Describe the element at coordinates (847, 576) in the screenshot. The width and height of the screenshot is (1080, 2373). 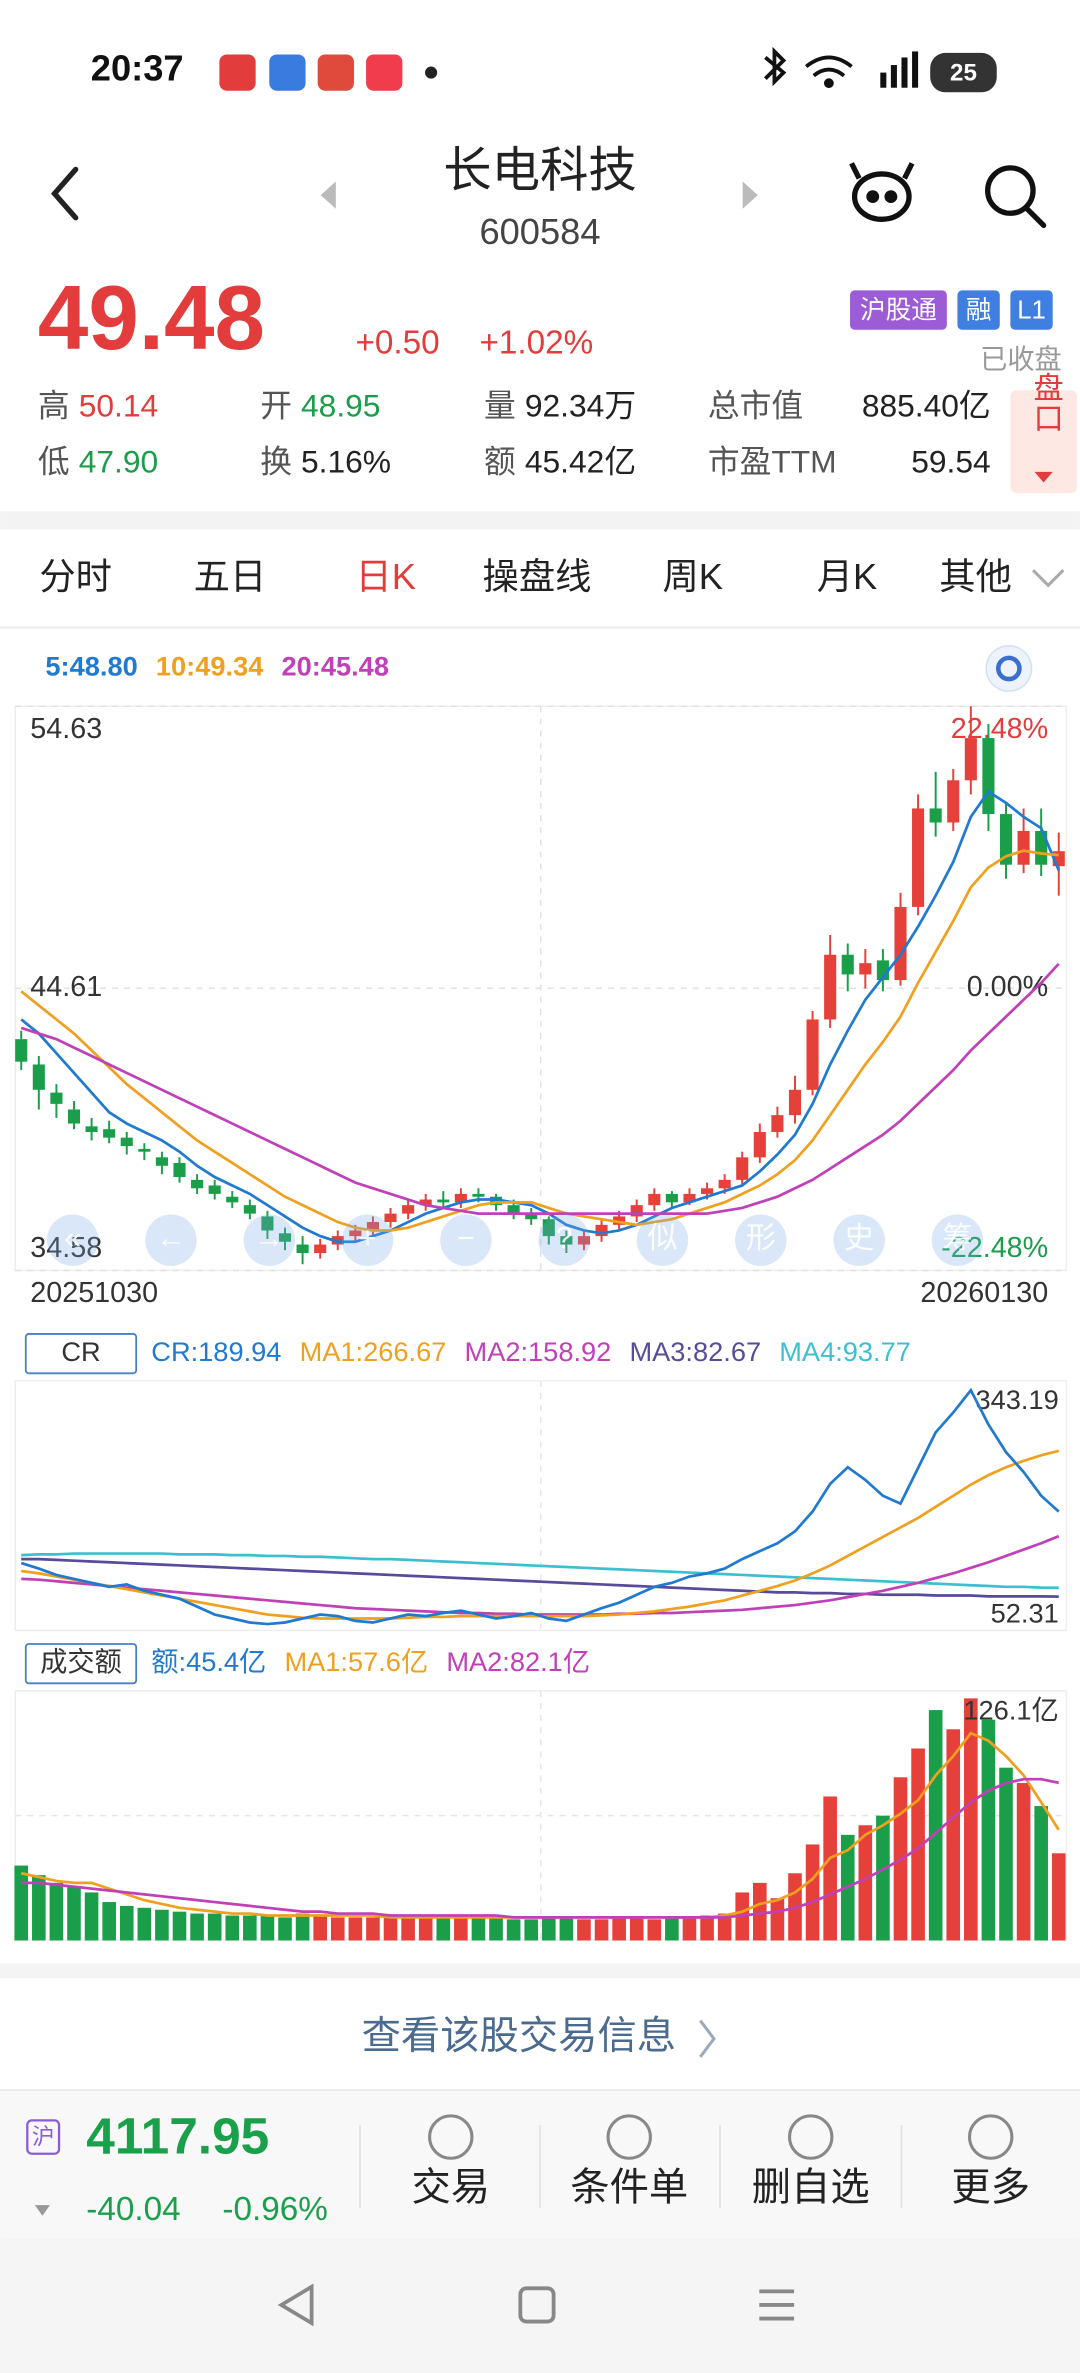
I see `period-tab: 月K` at that location.